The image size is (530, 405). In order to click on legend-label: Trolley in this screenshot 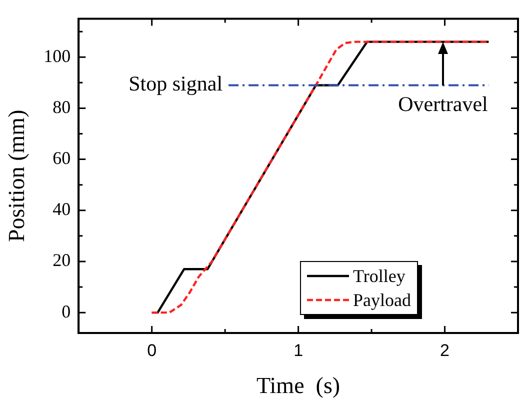, I will do `click(379, 276)`.